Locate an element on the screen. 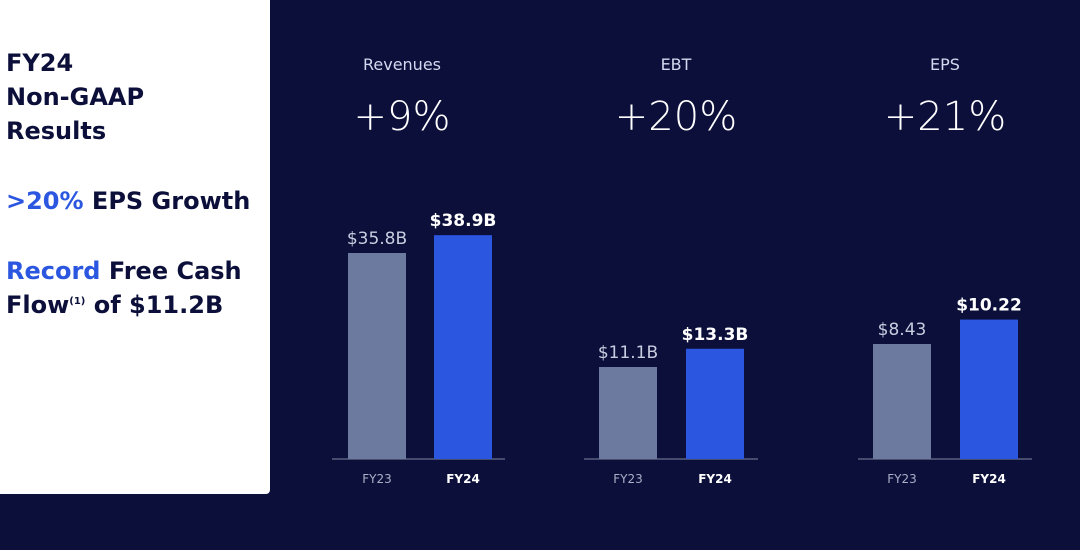 This screenshot has height=550, width=1080. chart-growth-ebt: +20% is located at coordinates (676, 117).